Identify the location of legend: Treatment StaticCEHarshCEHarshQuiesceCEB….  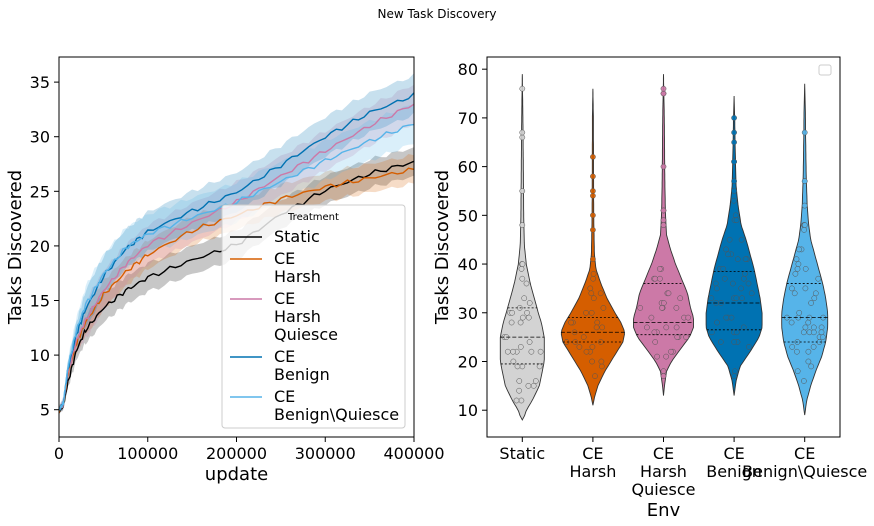
(313, 316).